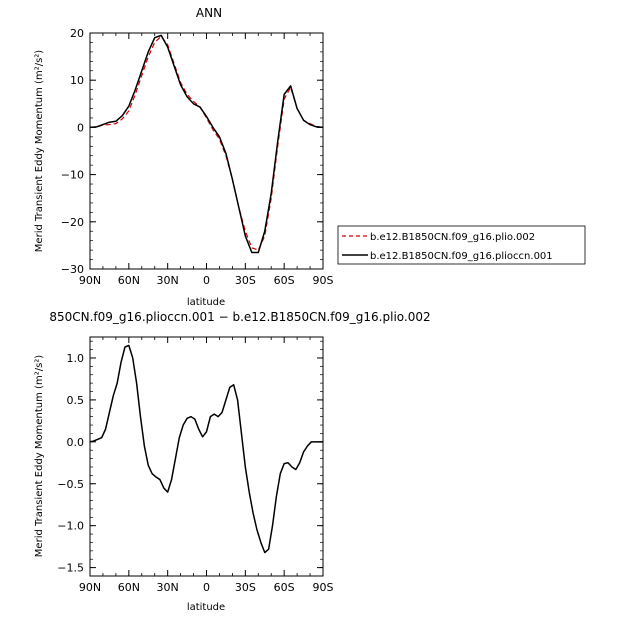  I want to click on chart-title: ANN, so click(209, 13).